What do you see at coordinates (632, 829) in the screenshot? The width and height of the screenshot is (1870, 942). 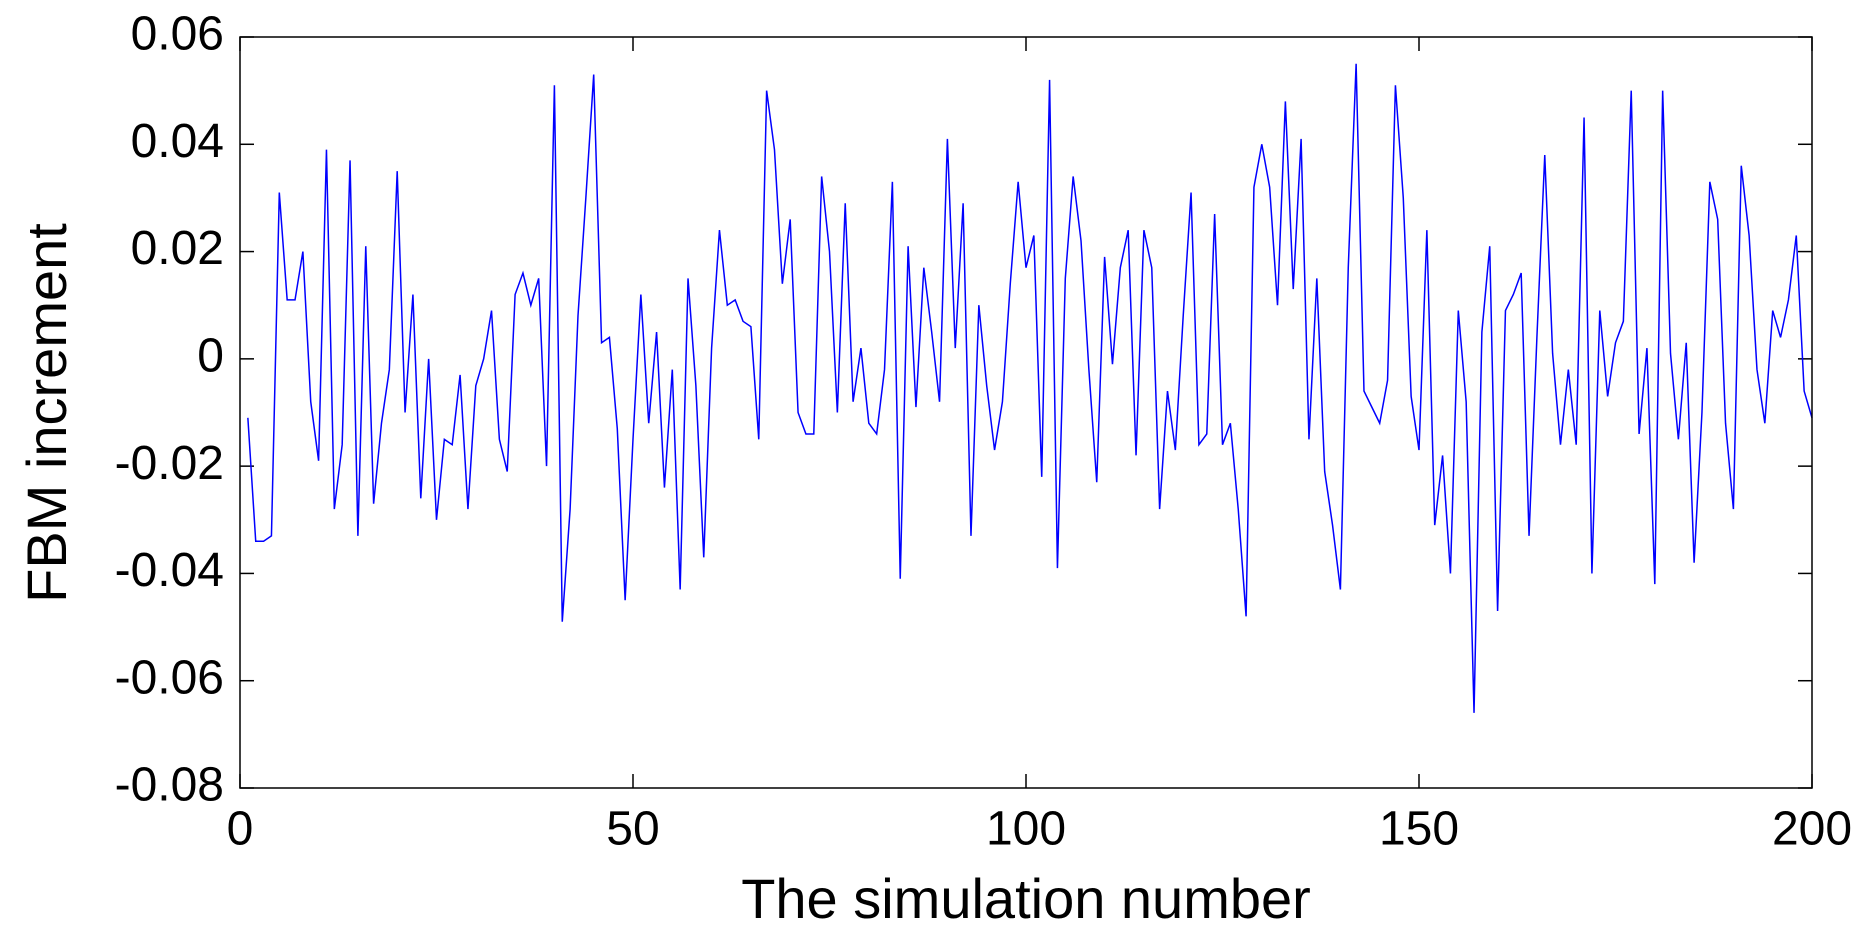 I see `x-tick-label: 50` at bounding box center [632, 829].